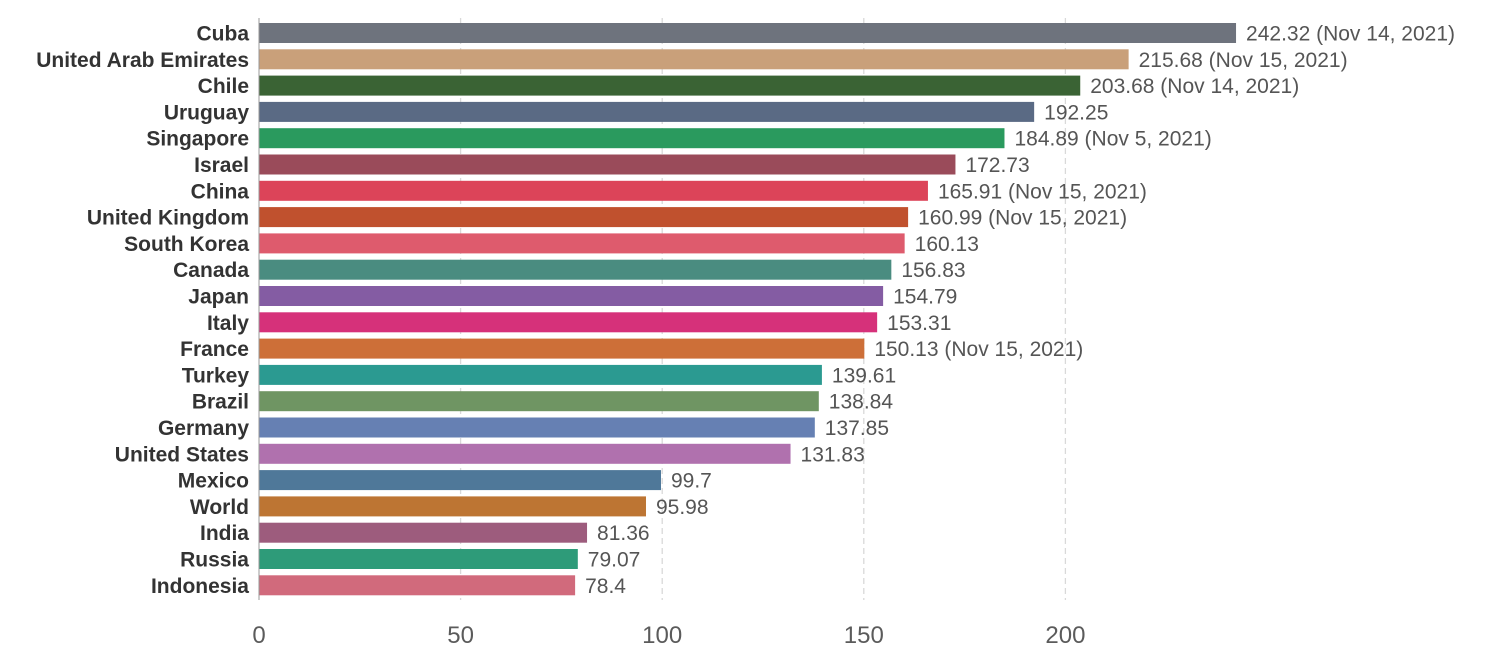 The height and width of the screenshot is (654, 1504). I want to click on bar-japan, so click(571, 296).